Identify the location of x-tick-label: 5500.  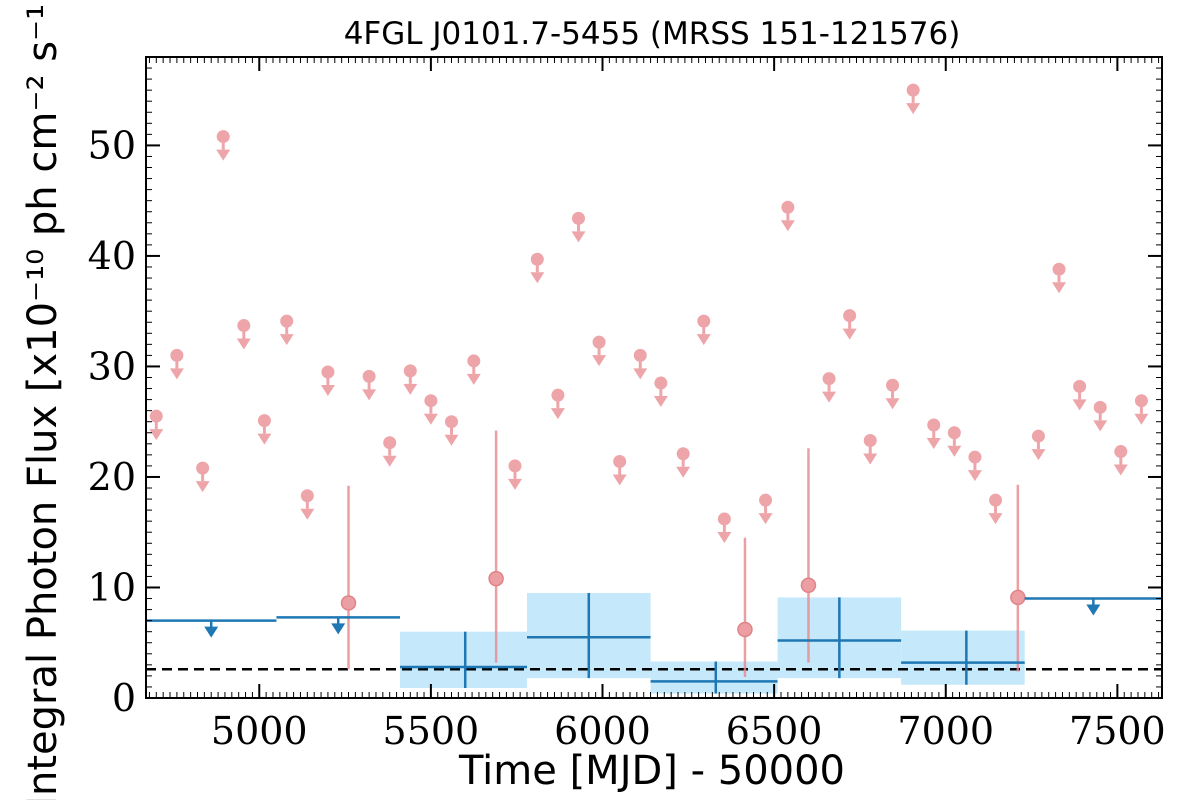
(431, 731).